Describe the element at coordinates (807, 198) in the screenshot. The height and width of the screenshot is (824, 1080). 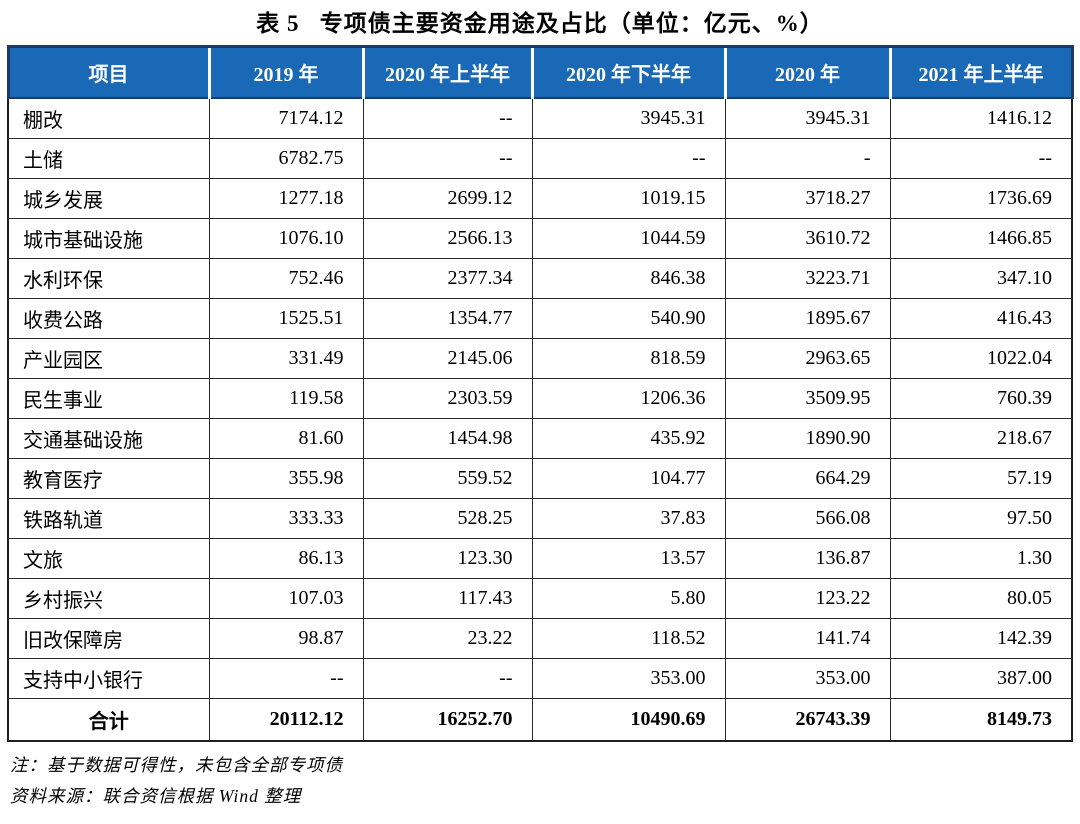
I see `row-value: 3718.27` at that location.